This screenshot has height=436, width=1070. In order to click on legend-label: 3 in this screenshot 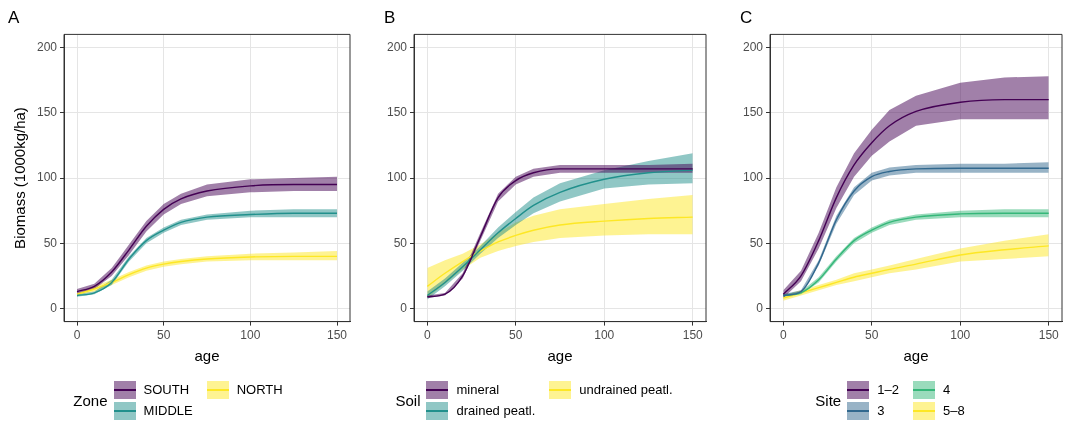, I will do `click(881, 410)`.